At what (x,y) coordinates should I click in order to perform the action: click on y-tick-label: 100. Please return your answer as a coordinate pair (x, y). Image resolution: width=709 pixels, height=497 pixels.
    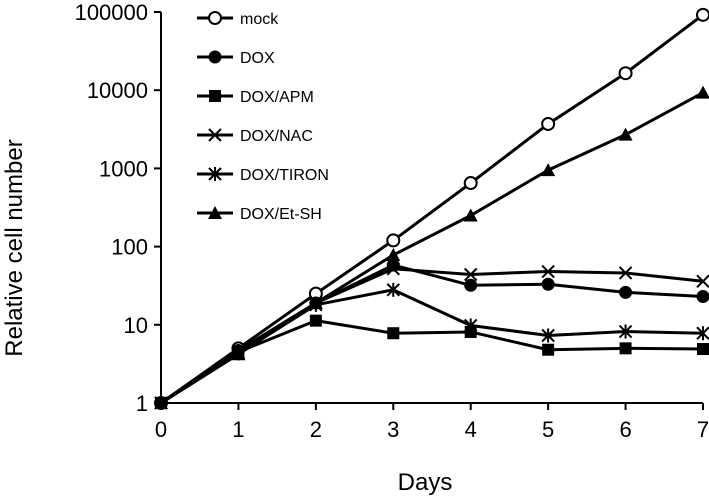
    Looking at the image, I should click on (129, 247).